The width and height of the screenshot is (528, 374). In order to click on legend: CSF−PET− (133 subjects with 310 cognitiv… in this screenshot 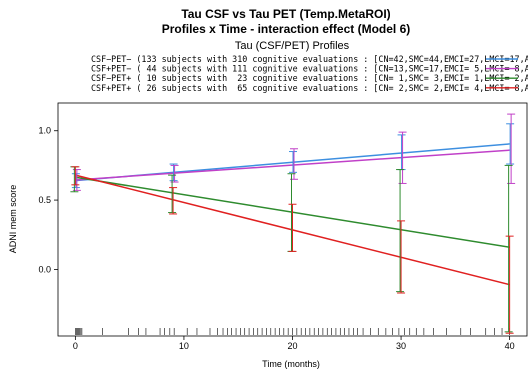, I will do `click(309, 73)`.